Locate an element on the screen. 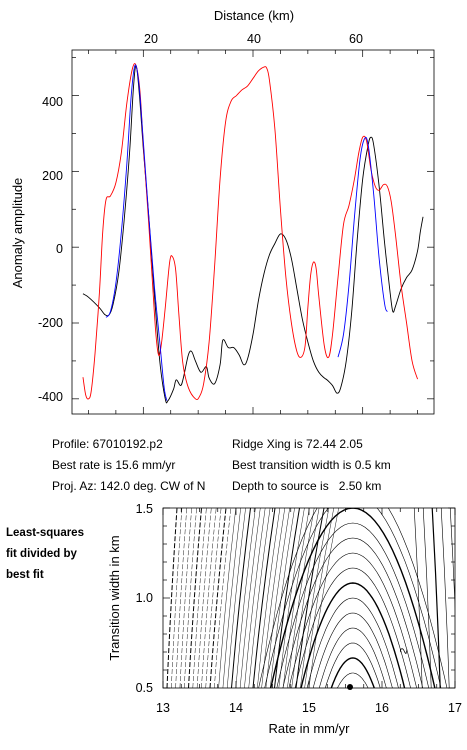 Image resolution: width=467 pixels, height=750 pixels. top-y-tick-label: 200 is located at coordinates (52, 176).